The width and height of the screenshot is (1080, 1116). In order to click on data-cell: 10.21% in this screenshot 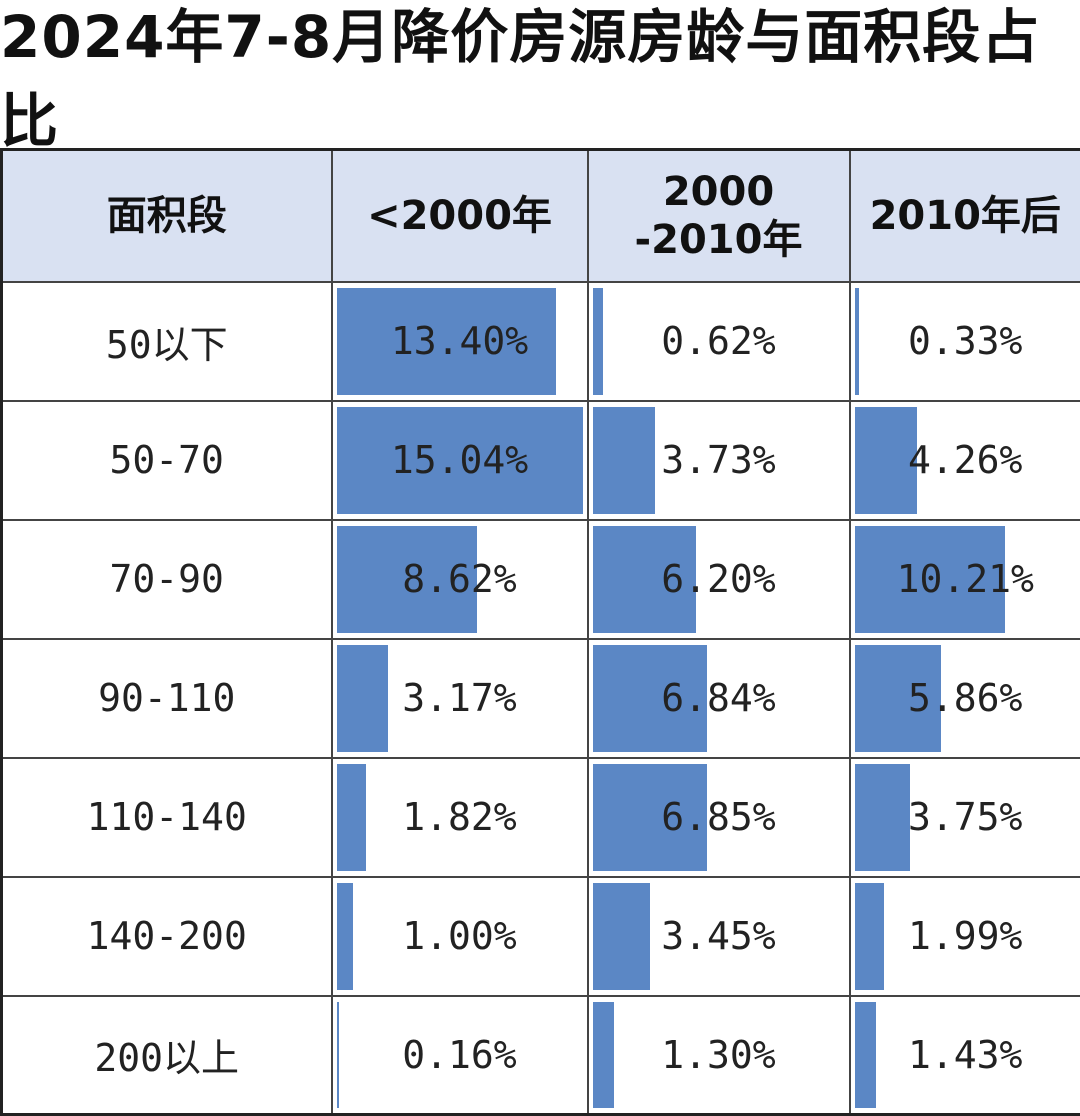, I will do `click(964, 579)`.